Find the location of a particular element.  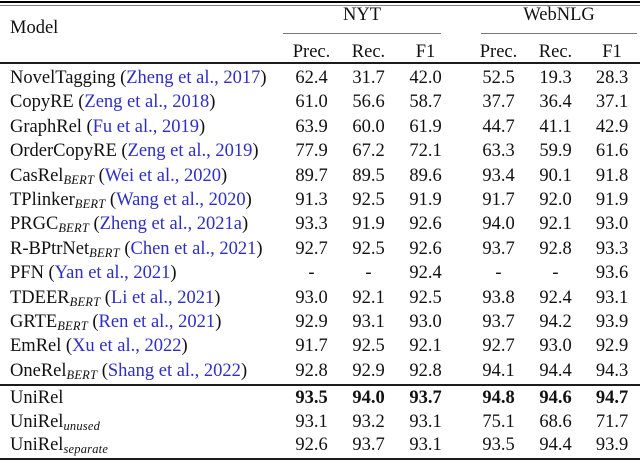

citation-link: Zheng et al., 2017 is located at coordinates (193, 78).